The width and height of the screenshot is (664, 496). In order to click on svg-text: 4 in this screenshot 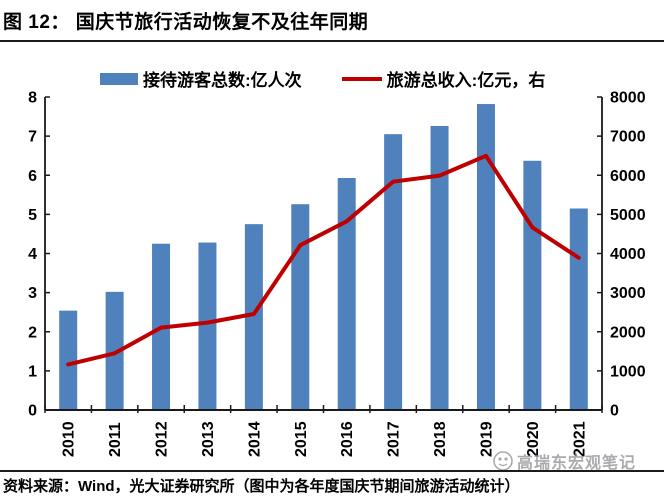, I will do `click(32, 254)`.